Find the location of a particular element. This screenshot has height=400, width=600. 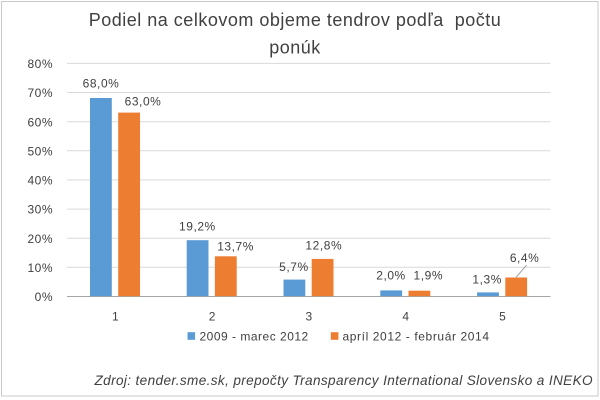

svg-text: 13,7% is located at coordinates (235, 246).